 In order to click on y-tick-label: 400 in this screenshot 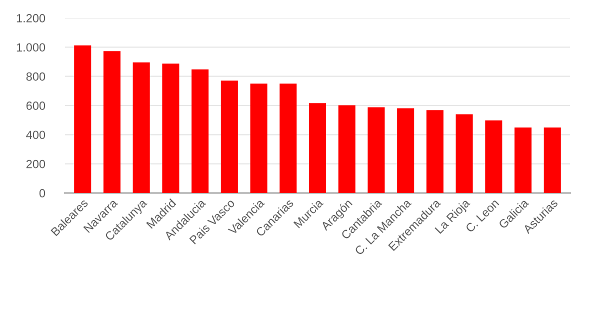, I will do `click(36, 135)`.